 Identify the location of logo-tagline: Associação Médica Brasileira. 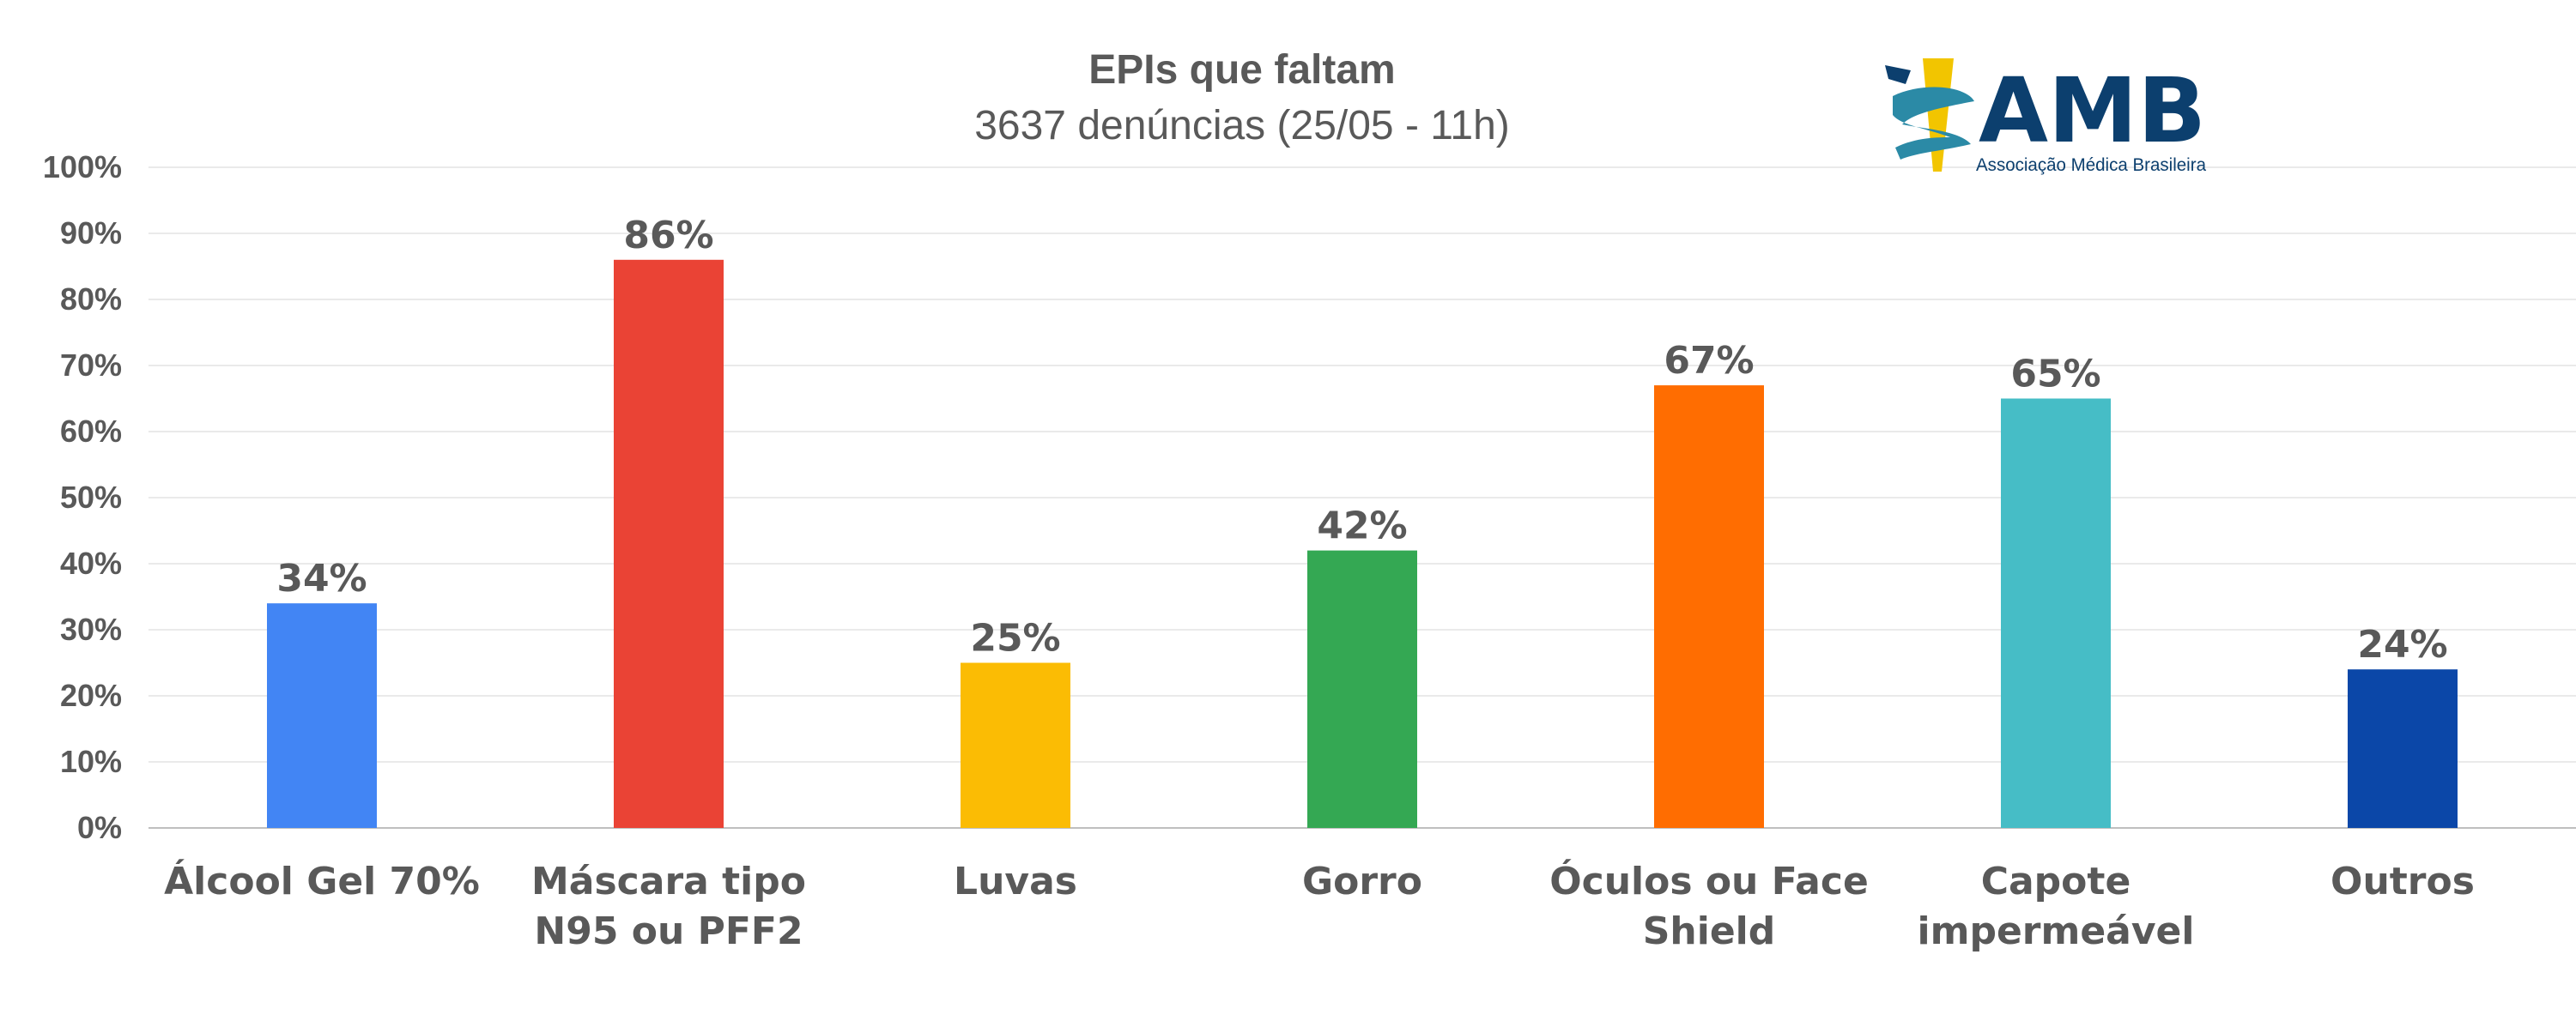
(2091, 165).